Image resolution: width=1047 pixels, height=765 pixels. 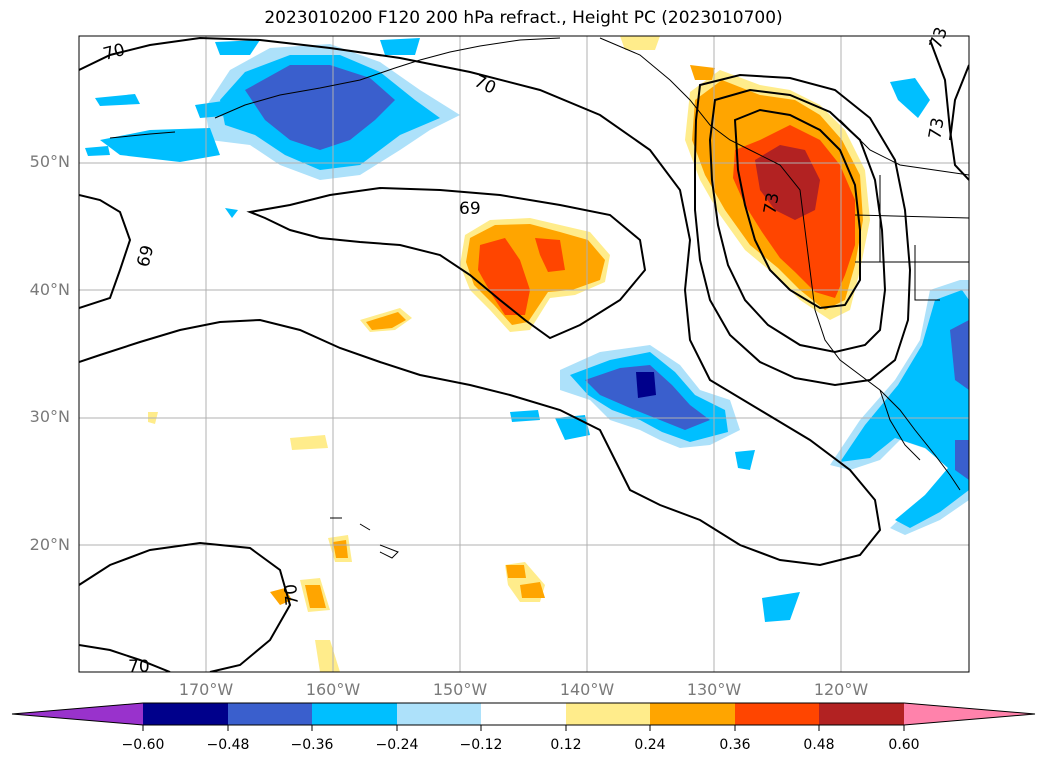 I want to click on lat-label: 30°N, so click(x=49, y=416).